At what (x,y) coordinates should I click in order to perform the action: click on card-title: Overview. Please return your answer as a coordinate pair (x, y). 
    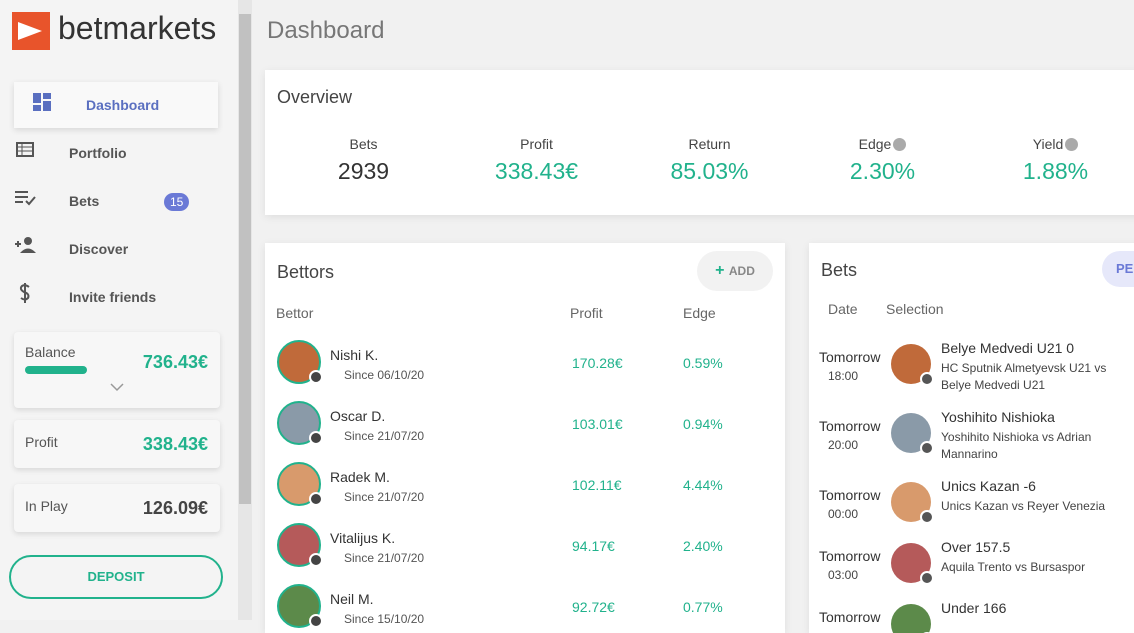
    Looking at the image, I should click on (315, 97).